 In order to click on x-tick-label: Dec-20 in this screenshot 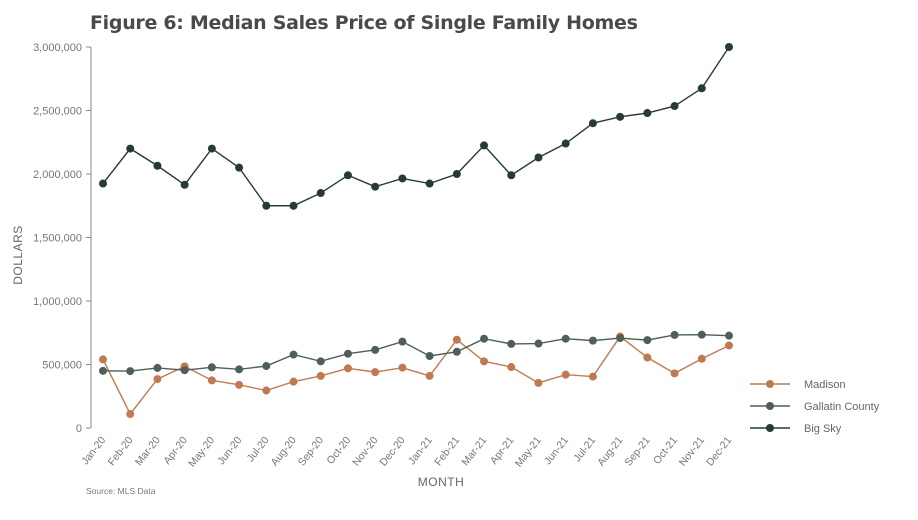, I will do `click(392, 451)`.